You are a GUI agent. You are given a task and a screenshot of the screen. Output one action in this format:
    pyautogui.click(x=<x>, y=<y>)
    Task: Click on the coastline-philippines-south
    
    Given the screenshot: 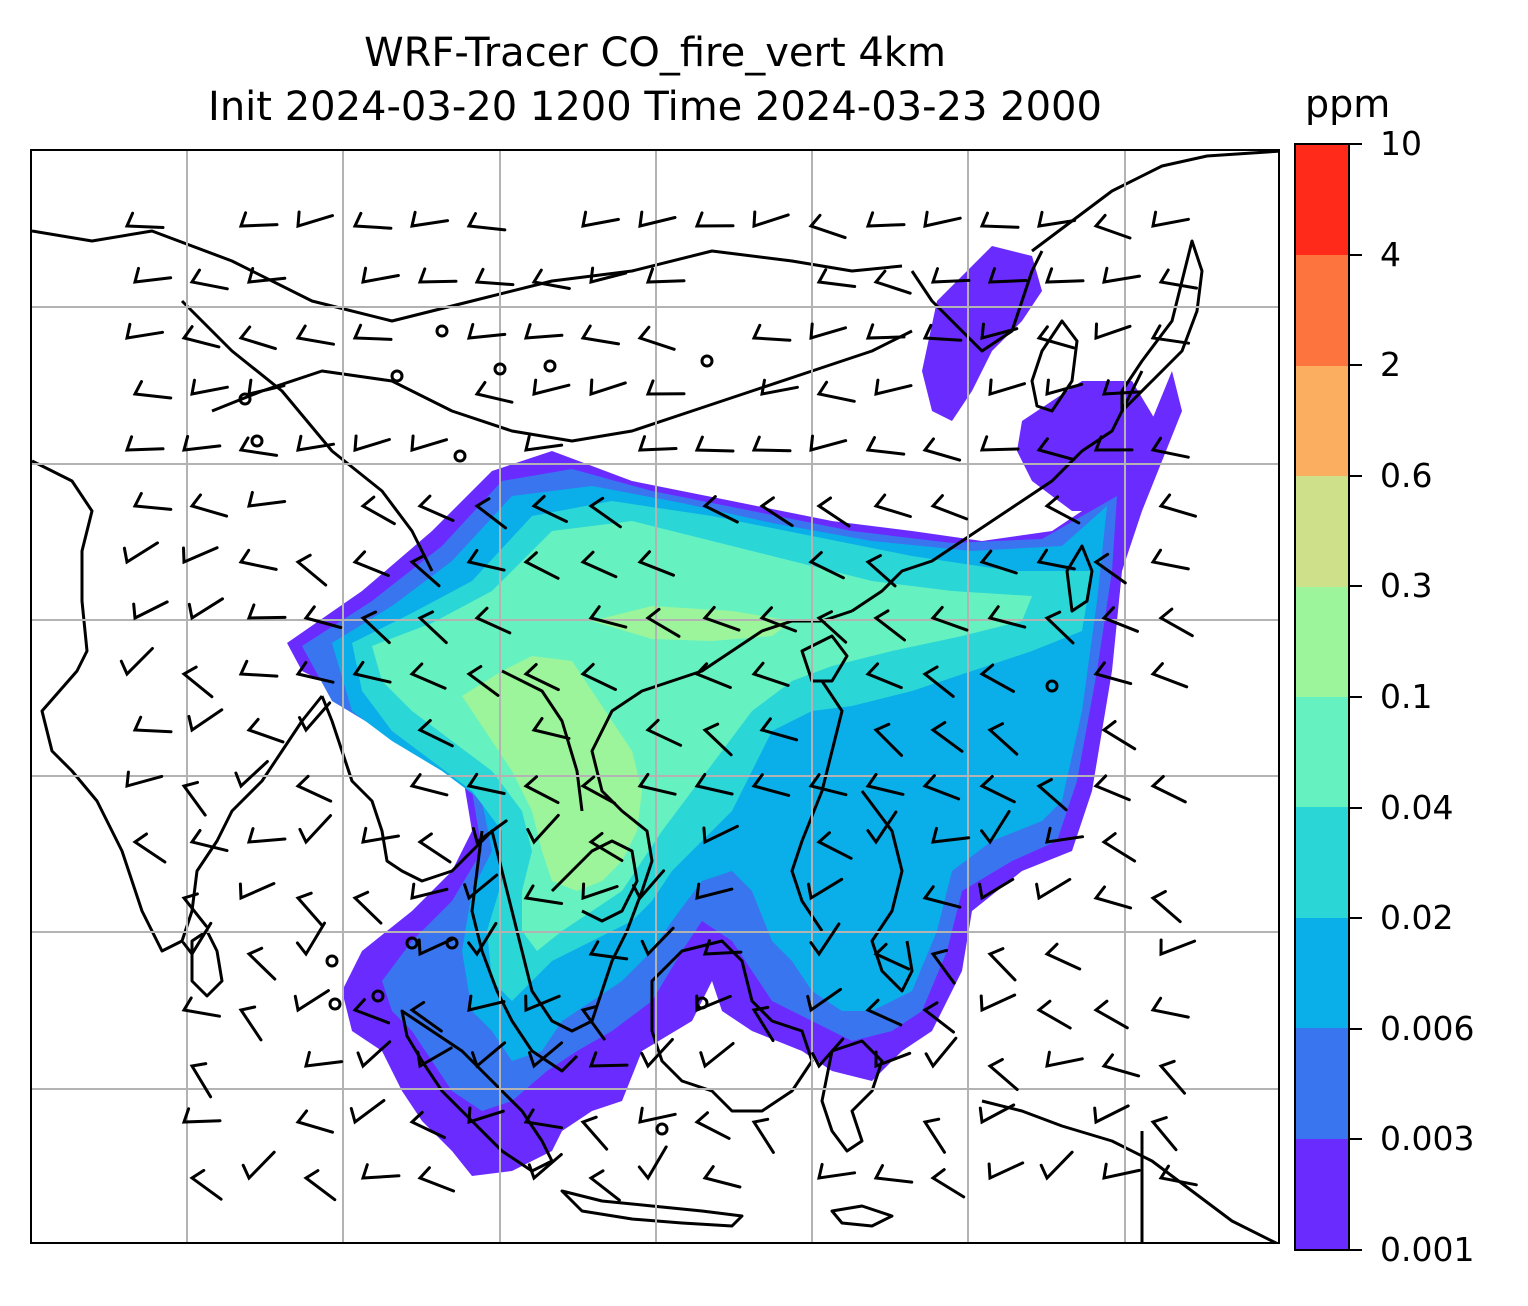 What is the action you would take?
    pyautogui.click(x=887, y=891)
    